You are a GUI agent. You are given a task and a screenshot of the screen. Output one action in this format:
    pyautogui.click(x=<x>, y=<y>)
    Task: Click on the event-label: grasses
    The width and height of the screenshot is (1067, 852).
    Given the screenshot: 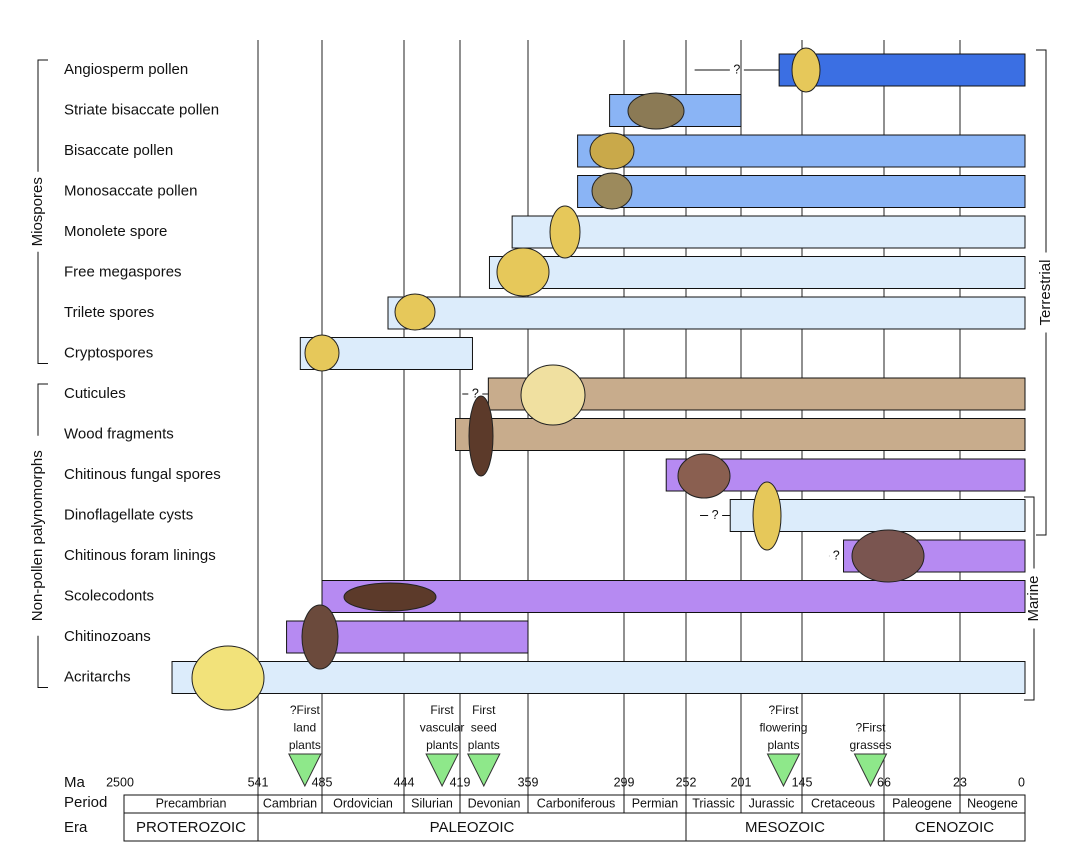 What is the action you would take?
    pyautogui.click(x=870, y=745)
    